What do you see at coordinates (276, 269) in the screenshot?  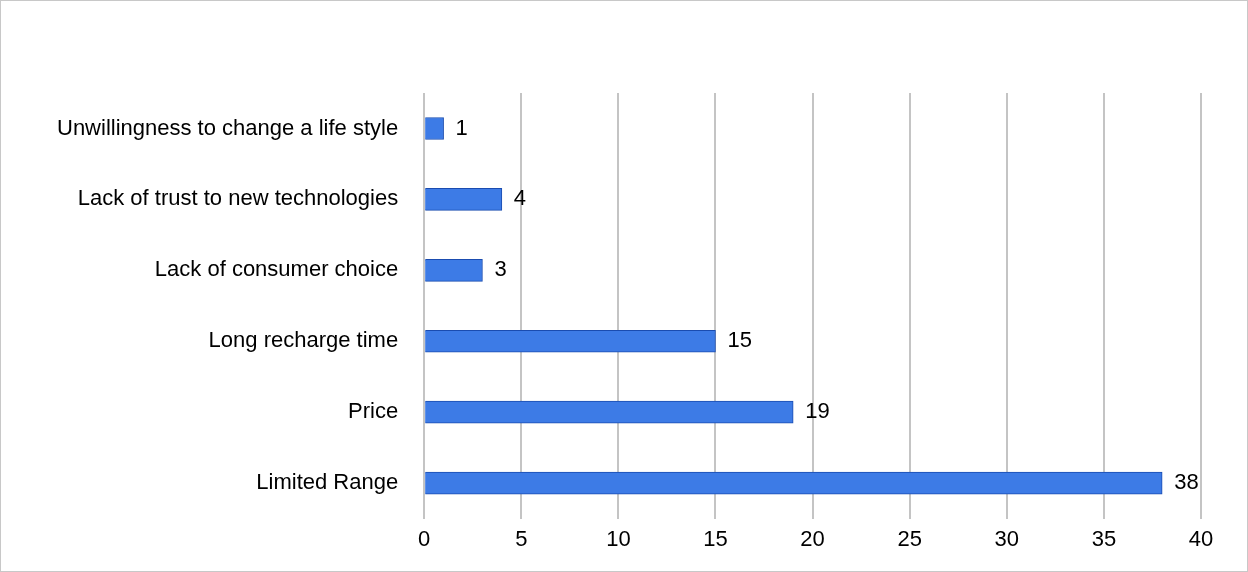 I see `y-tick-label: Lack of consumer choice` at bounding box center [276, 269].